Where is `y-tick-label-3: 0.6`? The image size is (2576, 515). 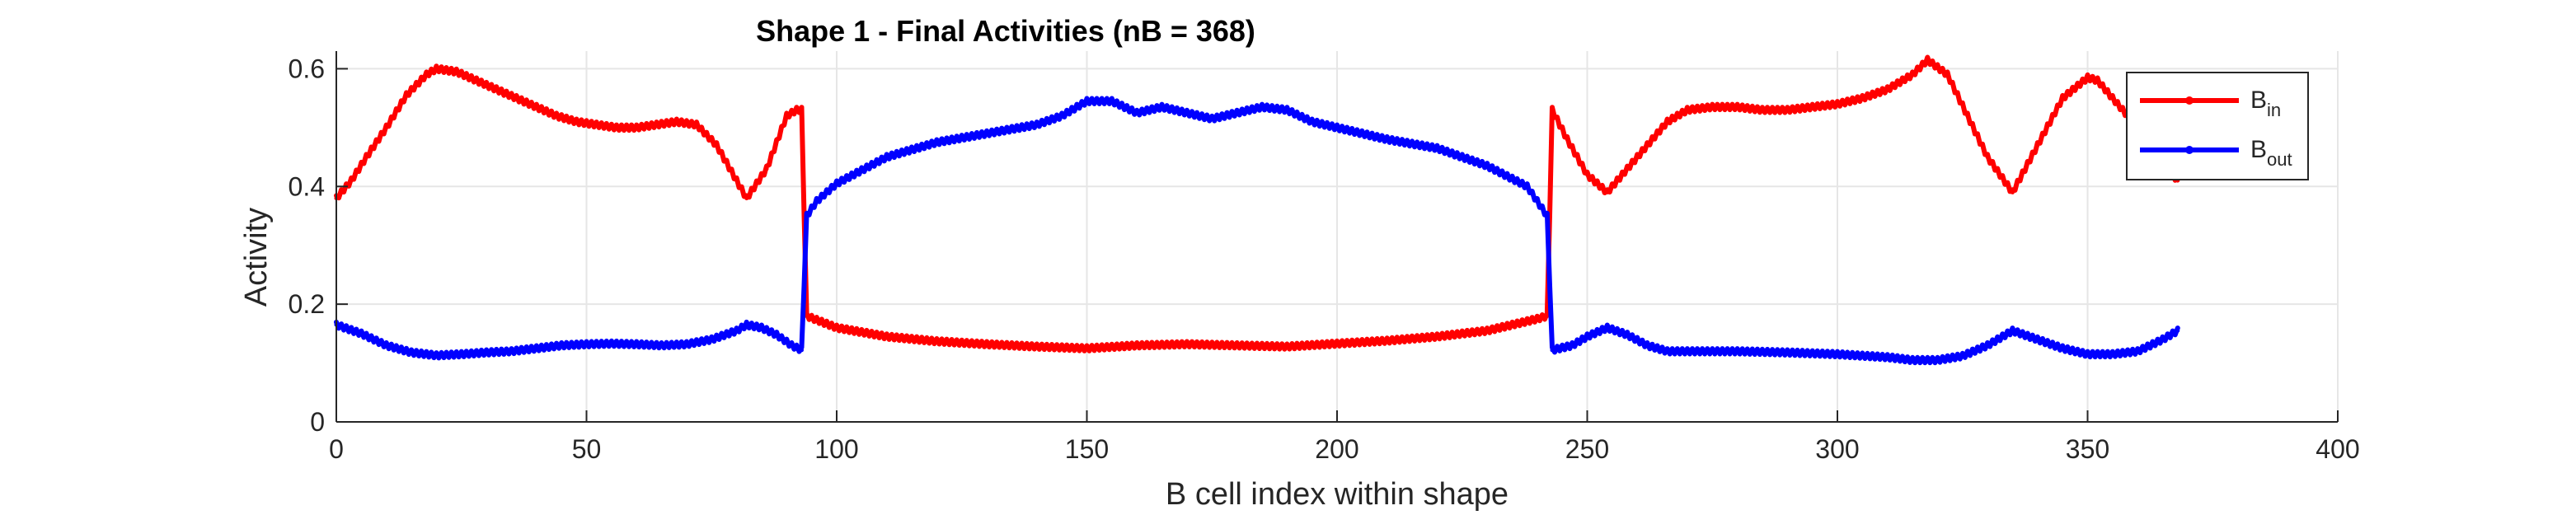 y-tick-label-3: 0.6 is located at coordinates (307, 68).